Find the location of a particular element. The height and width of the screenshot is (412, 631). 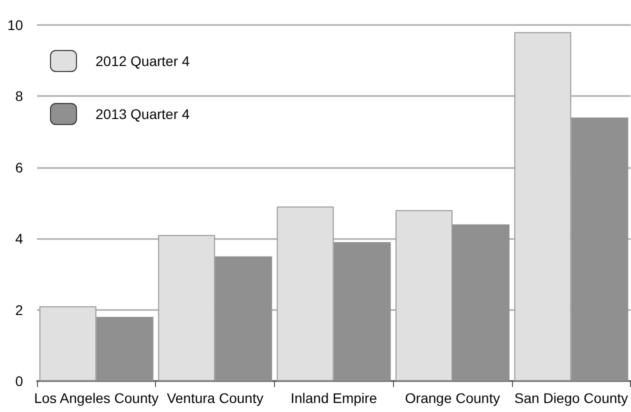

y-tick-label: 0 is located at coordinates (19, 381).